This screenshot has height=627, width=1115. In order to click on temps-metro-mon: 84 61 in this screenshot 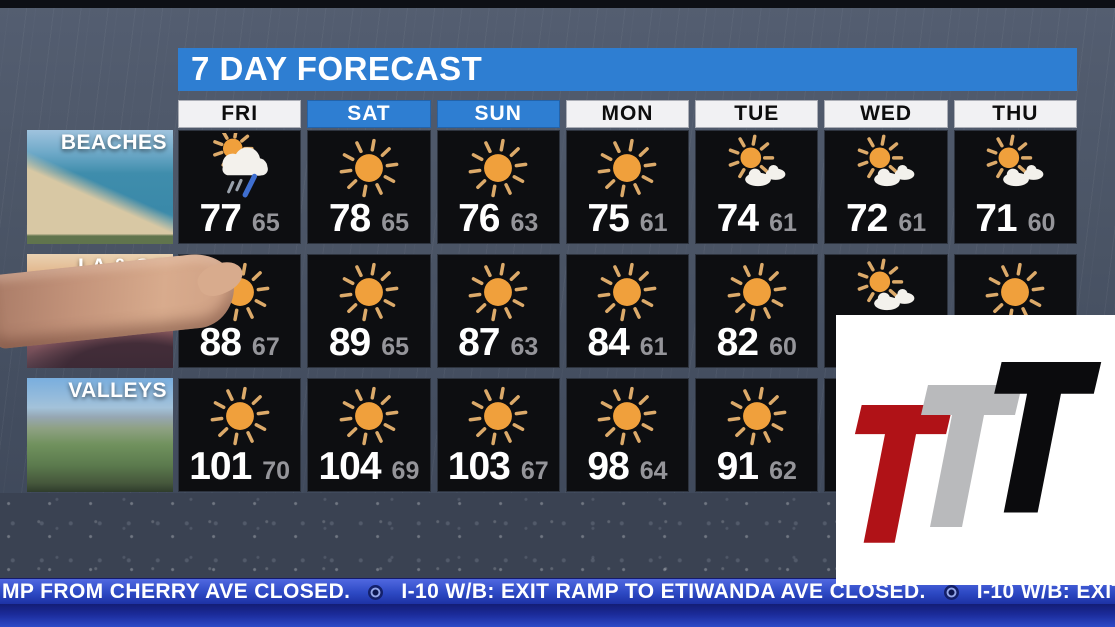, I will do `click(627, 342)`.